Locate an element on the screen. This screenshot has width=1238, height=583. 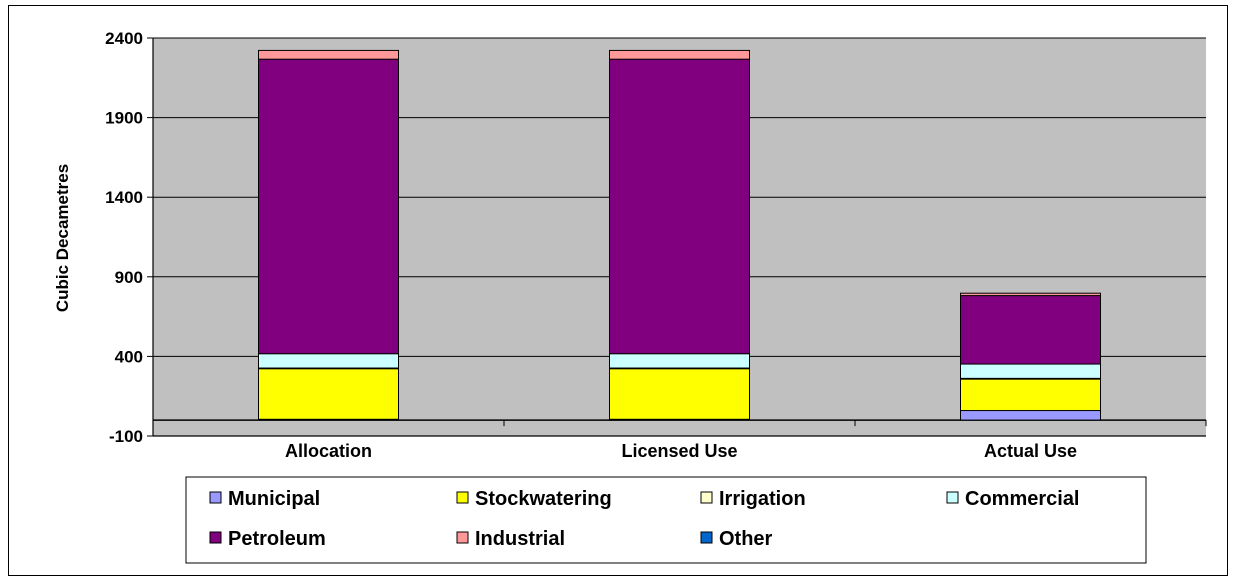
legend-label-irrigation: Irrigation is located at coordinates (762, 499).